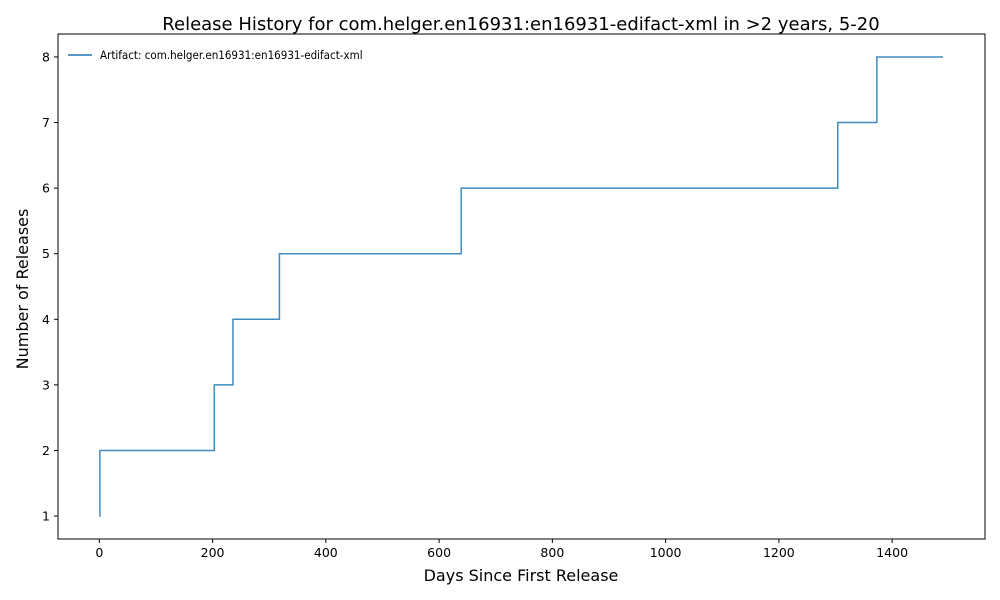 This screenshot has height=600, width=1000. I want to click on x-tick-label: 200, so click(213, 552).